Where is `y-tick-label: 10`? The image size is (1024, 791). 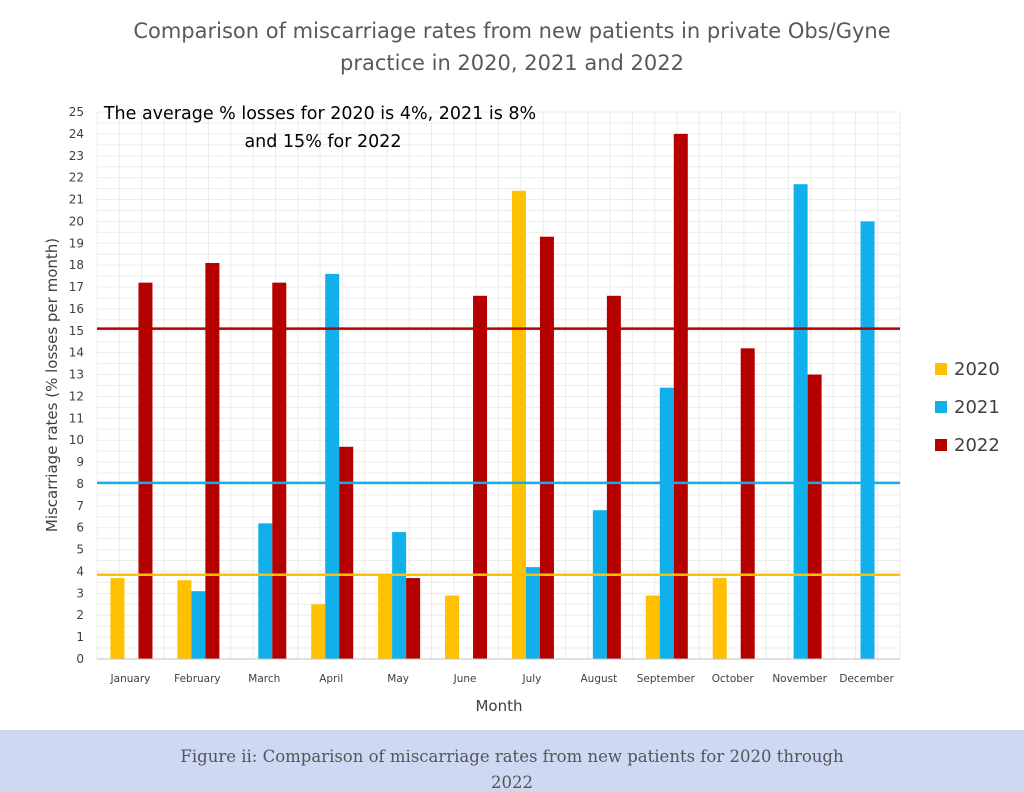
y-tick-label: 10 is located at coordinates (76, 440).